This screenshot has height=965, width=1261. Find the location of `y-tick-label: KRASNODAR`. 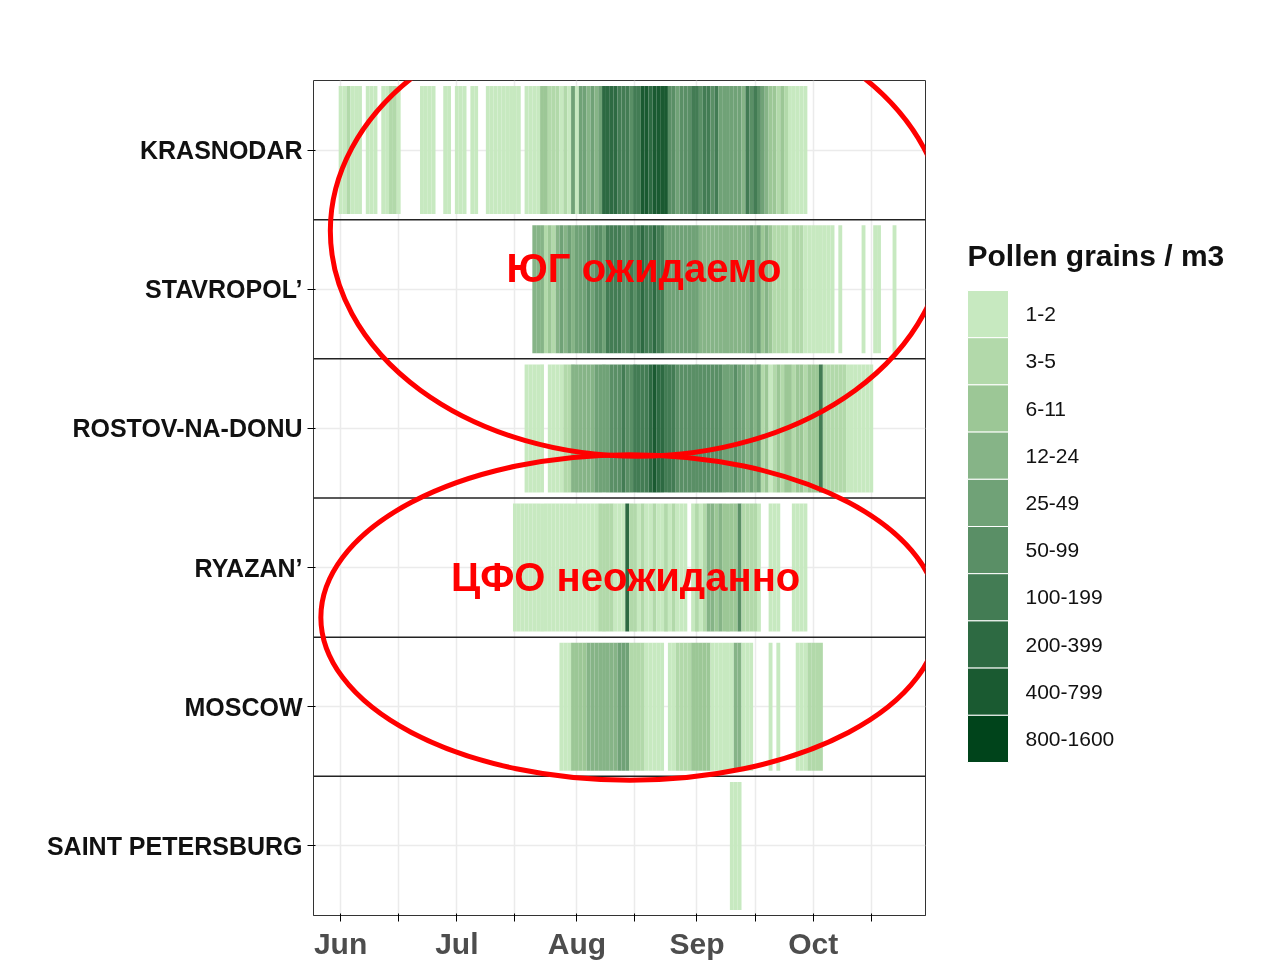

y-tick-label: KRASNODAR is located at coordinates (221, 150).